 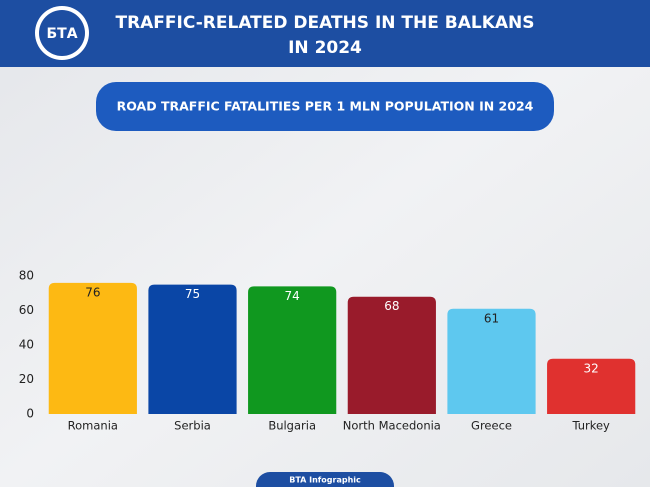 I want to click on footer-pill, so click(x=325, y=479).